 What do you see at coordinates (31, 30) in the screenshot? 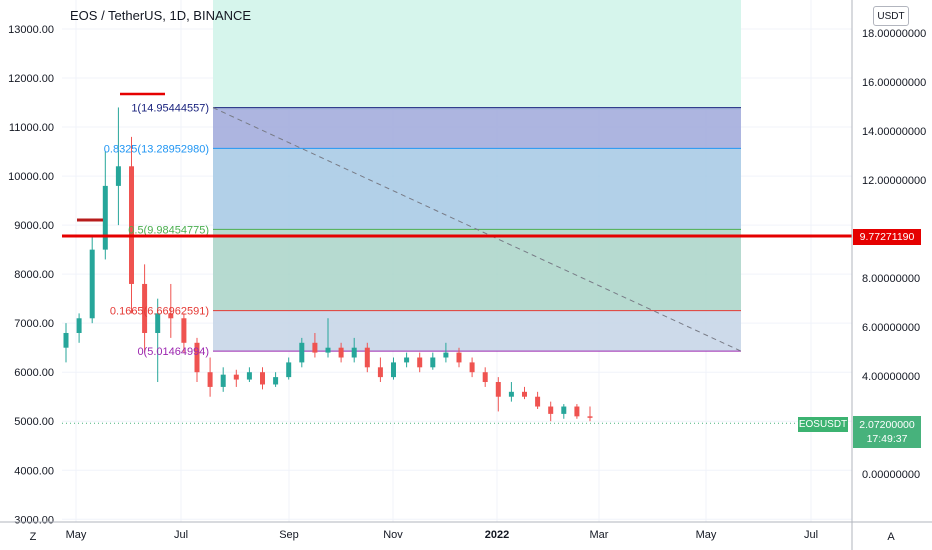
I see `left-axis-tick: 13000.00` at bounding box center [31, 30].